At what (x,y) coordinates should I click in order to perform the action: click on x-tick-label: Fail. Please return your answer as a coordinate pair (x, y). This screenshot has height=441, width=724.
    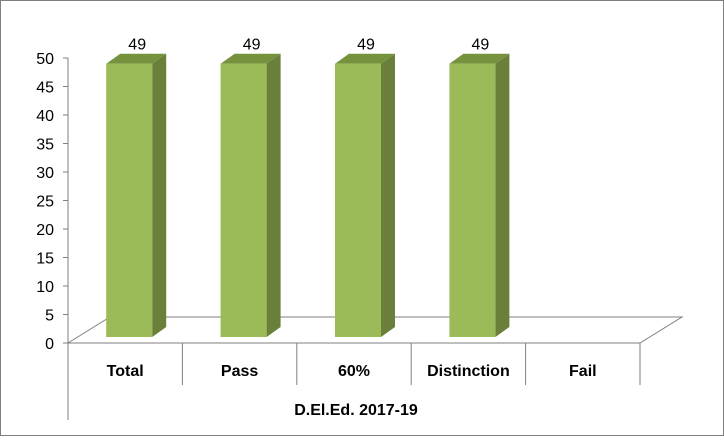
    Looking at the image, I should click on (583, 371).